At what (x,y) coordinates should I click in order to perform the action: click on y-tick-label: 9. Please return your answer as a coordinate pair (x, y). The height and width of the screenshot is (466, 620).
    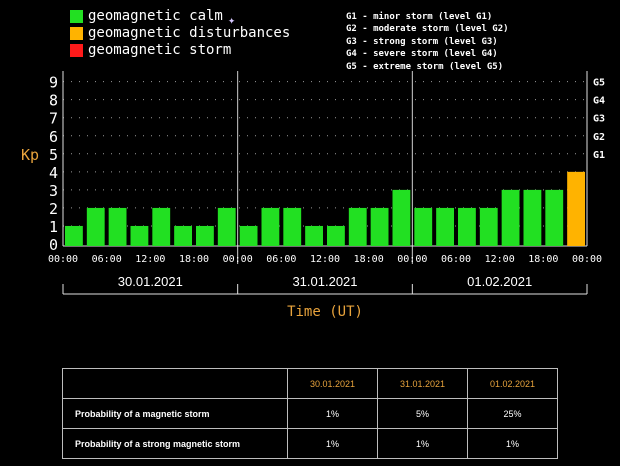
    Looking at the image, I should click on (53, 83).